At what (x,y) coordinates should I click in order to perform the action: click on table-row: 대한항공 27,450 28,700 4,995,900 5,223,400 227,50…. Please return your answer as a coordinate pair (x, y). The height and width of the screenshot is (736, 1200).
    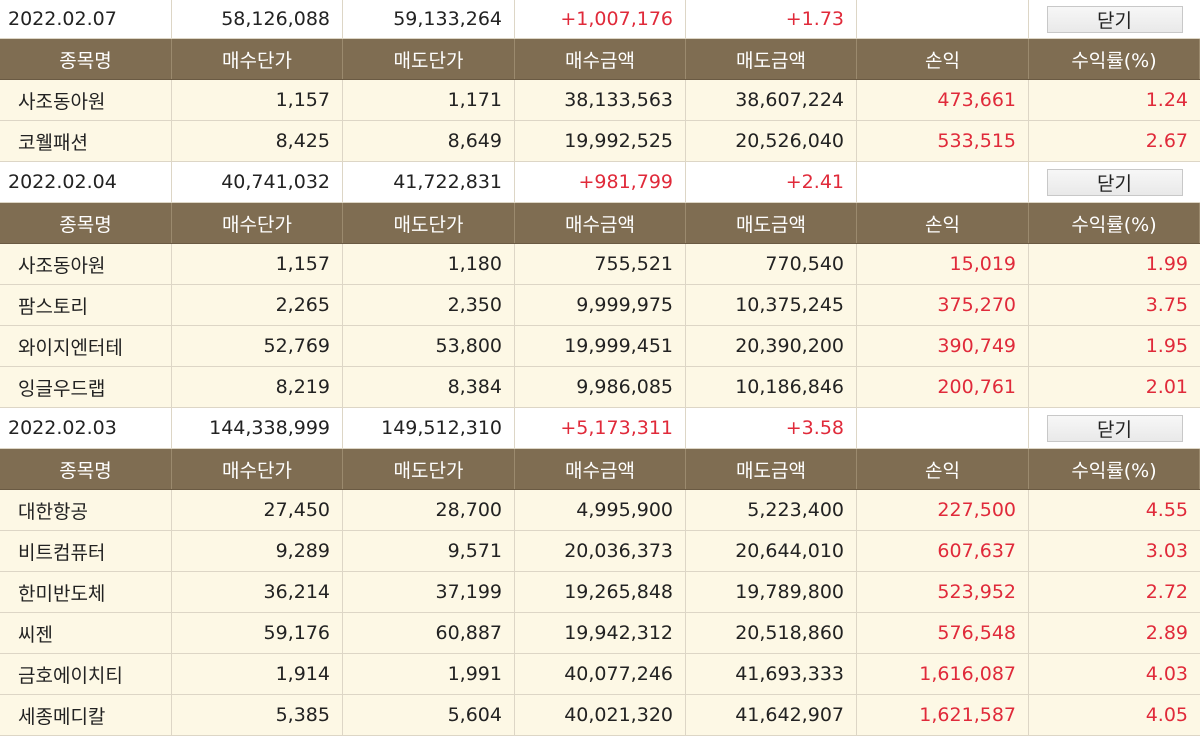
    Looking at the image, I should click on (600, 510).